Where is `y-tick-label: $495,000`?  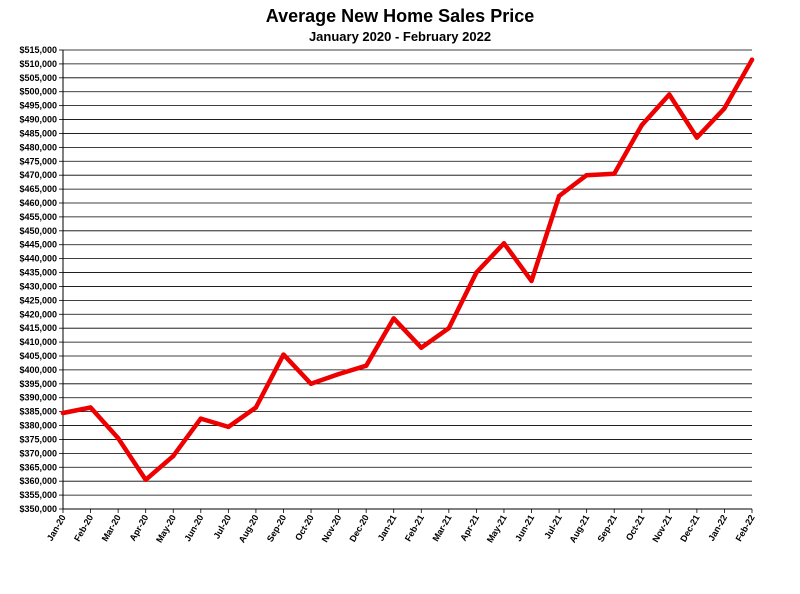 y-tick-label: $495,000 is located at coordinates (38, 106).